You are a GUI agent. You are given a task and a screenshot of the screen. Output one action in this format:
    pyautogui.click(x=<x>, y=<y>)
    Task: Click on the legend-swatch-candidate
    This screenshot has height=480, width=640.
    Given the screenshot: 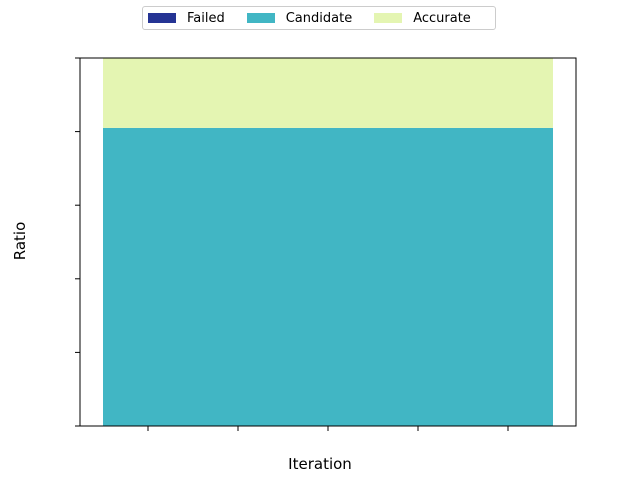 What is the action you would take?
    pyautogui.click(x=260, y=18)
    